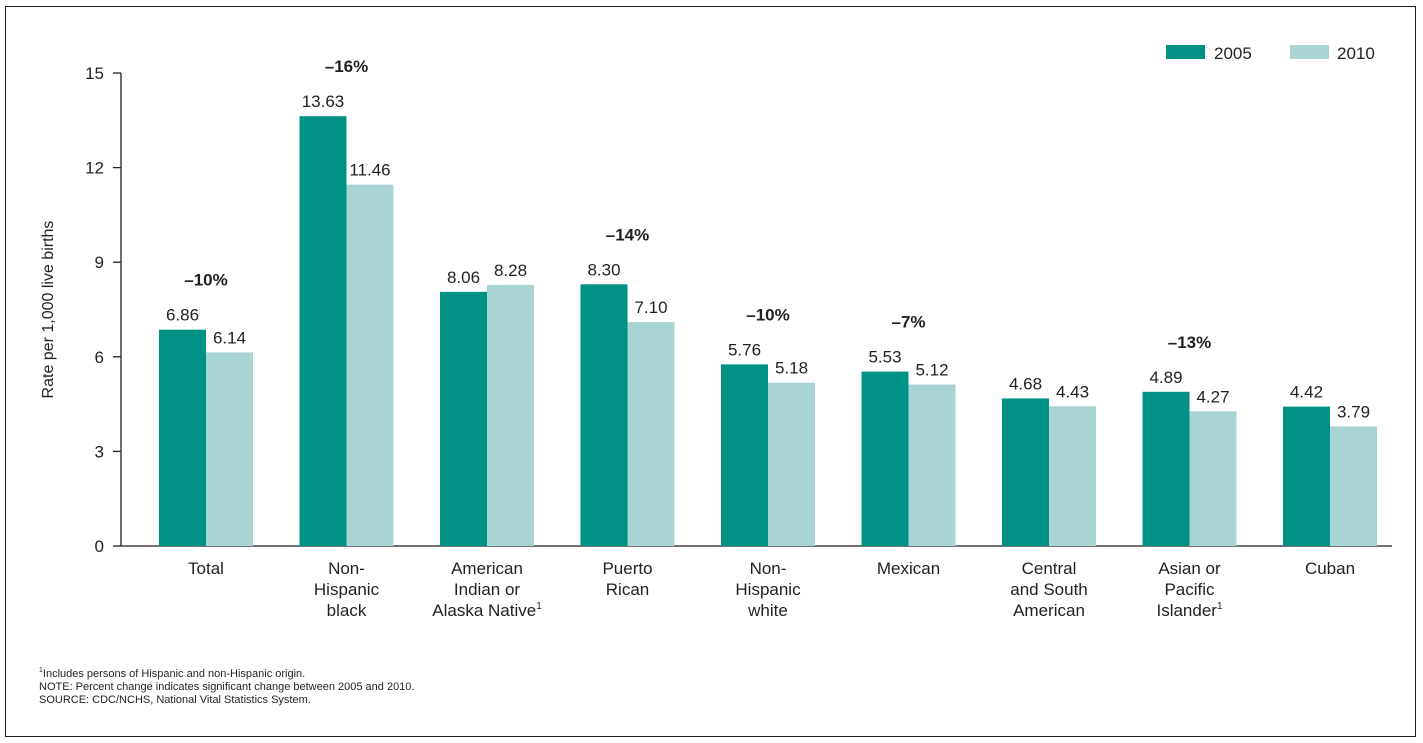  I want to click on category-label: Total, so click(206, 568).